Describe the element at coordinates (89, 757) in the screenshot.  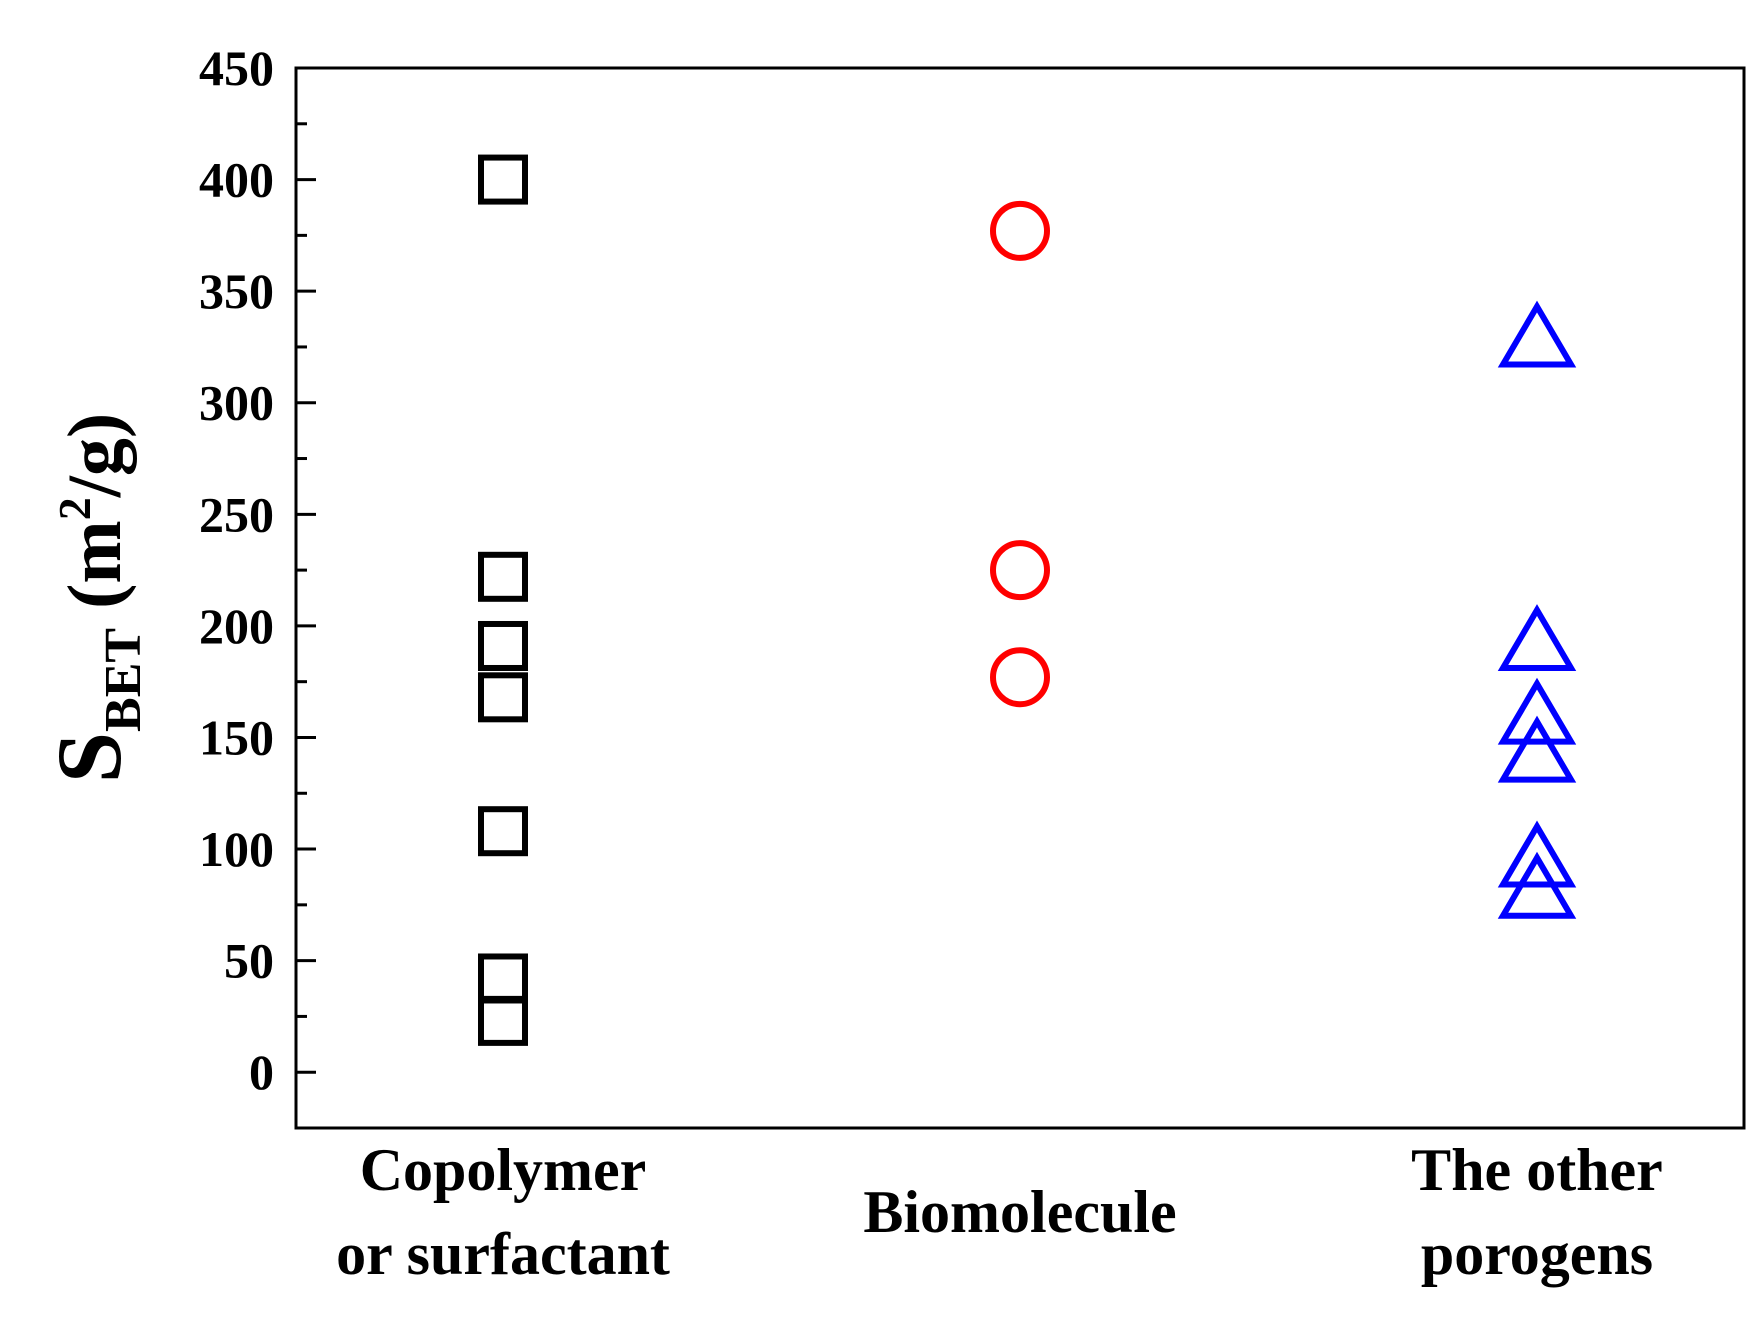
I see `y-axis-title-main: S` at that location.